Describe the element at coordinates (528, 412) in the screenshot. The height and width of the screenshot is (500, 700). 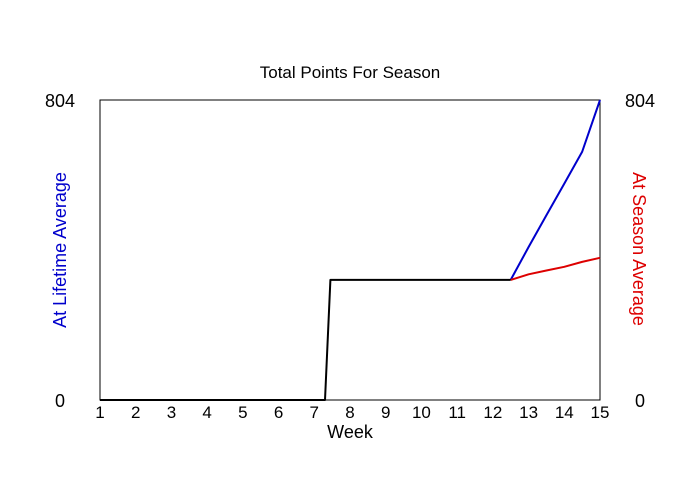
I see `x-tick-label-13: 13` at that location.